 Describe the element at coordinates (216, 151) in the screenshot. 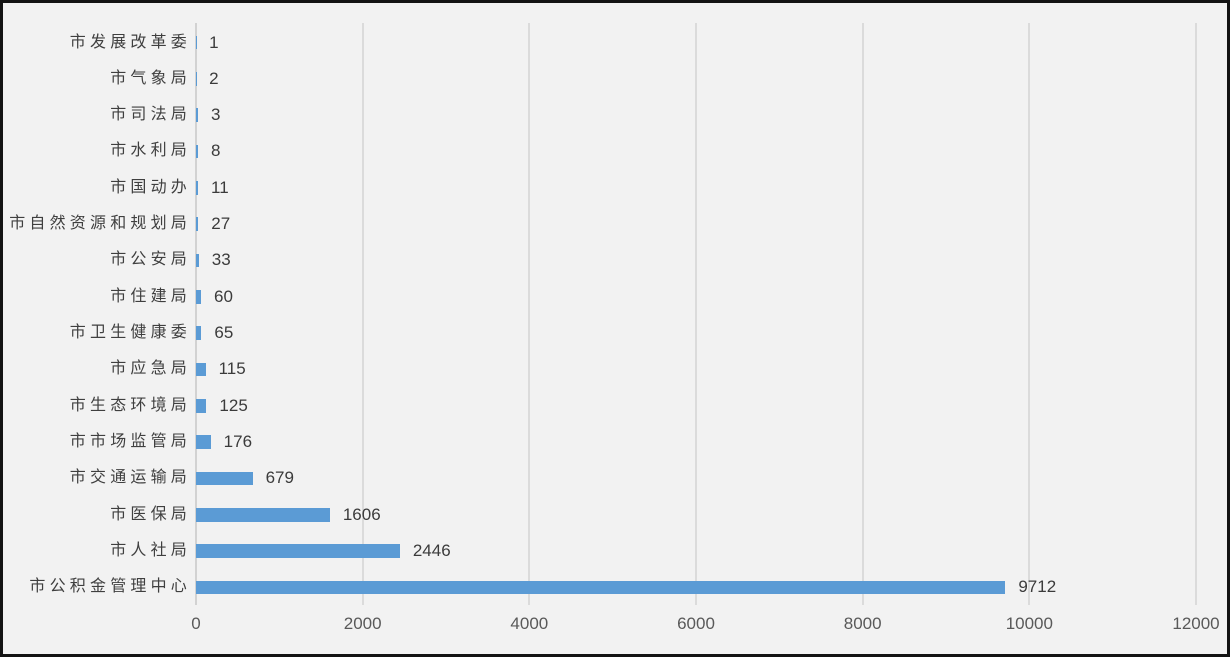

I see `value-label: 8` at that location.